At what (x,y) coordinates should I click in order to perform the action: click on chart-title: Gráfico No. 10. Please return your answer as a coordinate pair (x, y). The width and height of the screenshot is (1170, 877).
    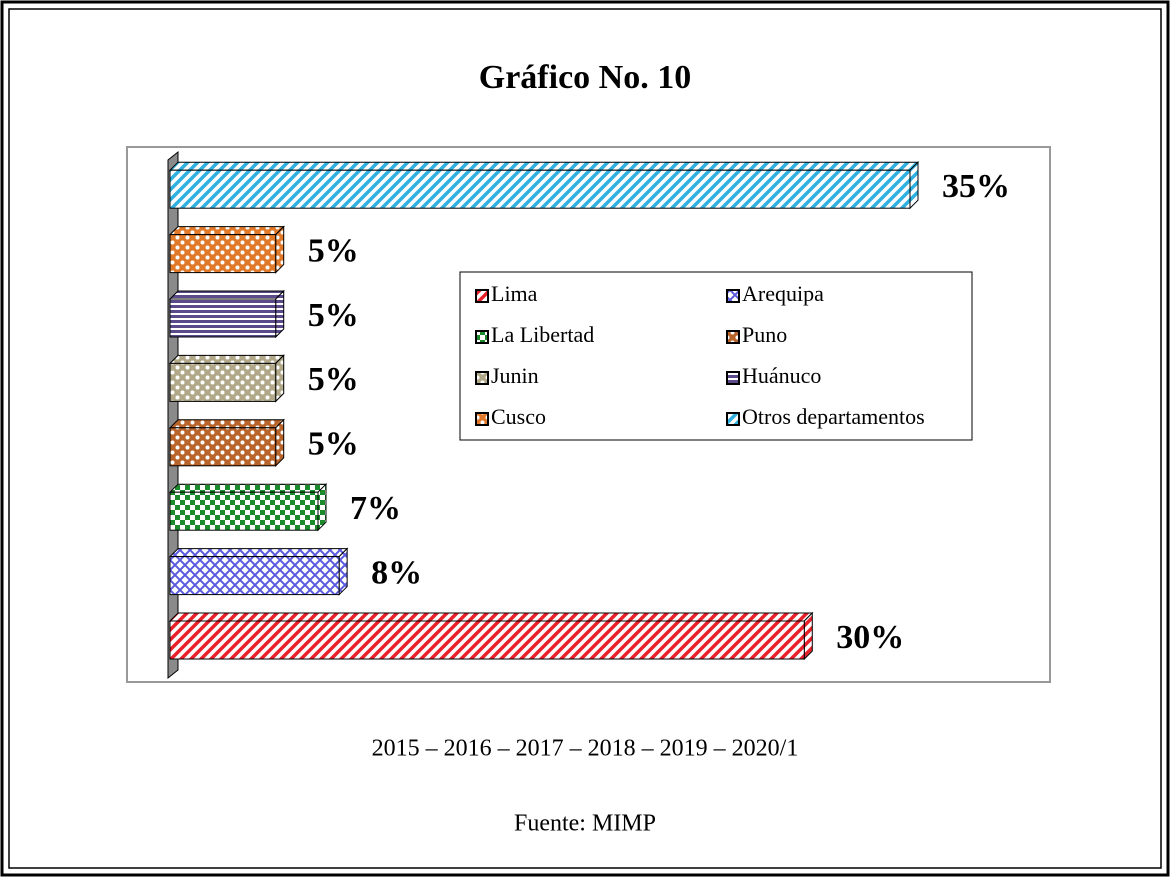
    Looking at the image, I should click on (585, 77).